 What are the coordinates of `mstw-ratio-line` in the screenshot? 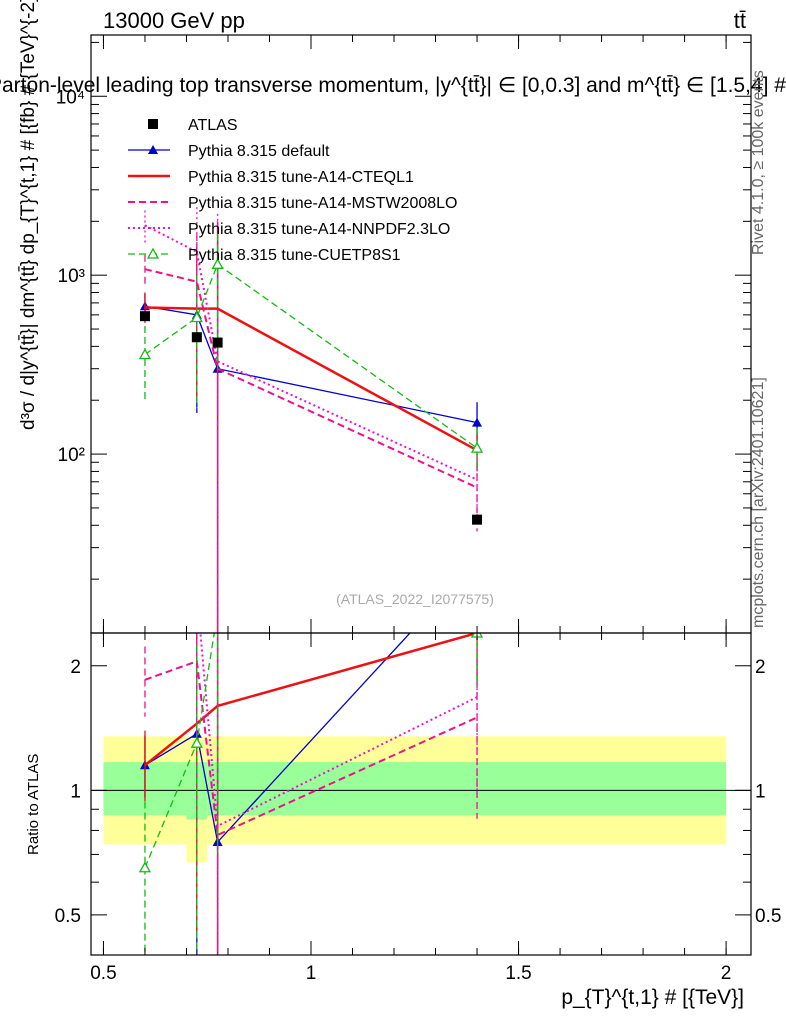 It's located at (311, 748).